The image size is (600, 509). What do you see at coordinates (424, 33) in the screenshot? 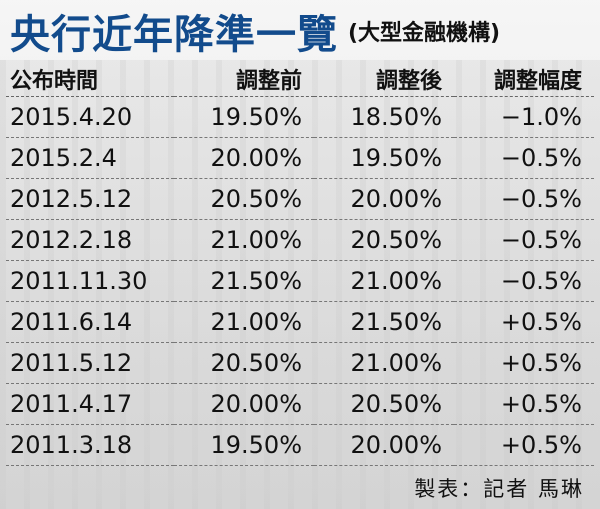
I see `page-subtitle: (大型金融機構)` at bounding box center [424, 33].